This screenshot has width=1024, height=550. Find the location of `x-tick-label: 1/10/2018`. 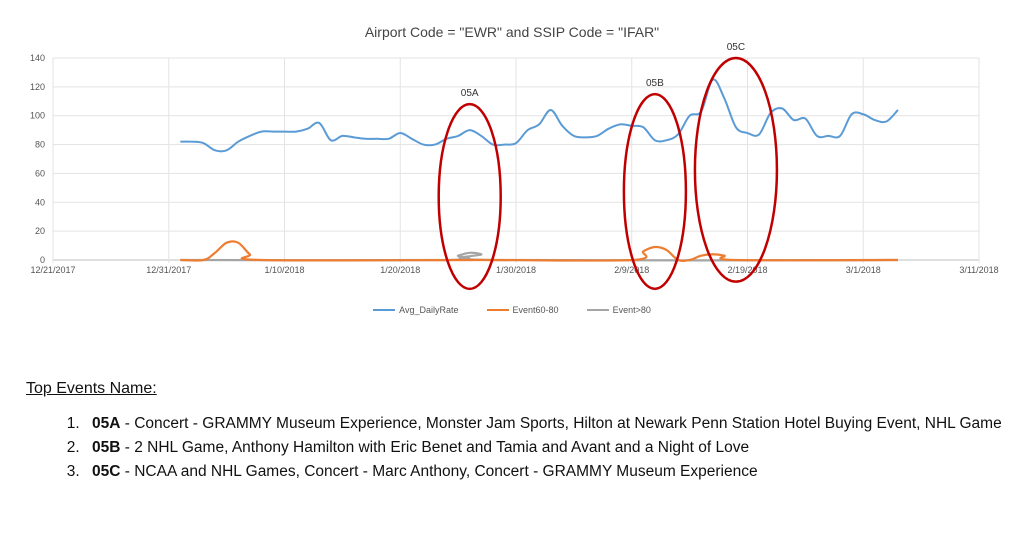

x-tick-label: 1/10/2018 is located at coordinates (284, 270).